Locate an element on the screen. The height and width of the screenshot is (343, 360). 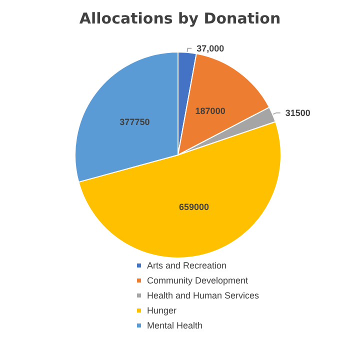
data-label: 659000 is located at coordinates (193, 207).